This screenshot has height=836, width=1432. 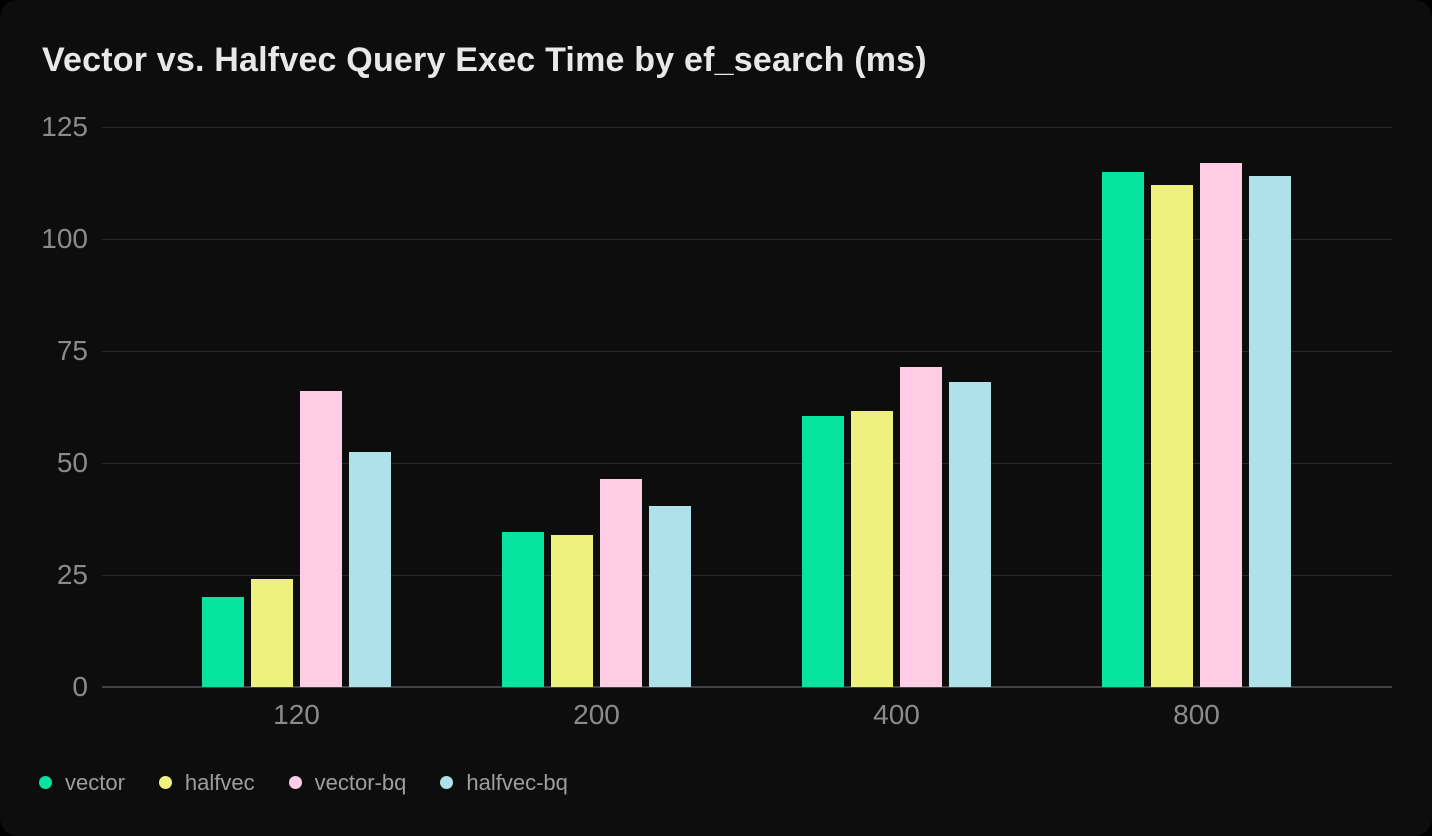 I want to click on legend-item-halfvec: halfvec, so click(x=206, y=782).